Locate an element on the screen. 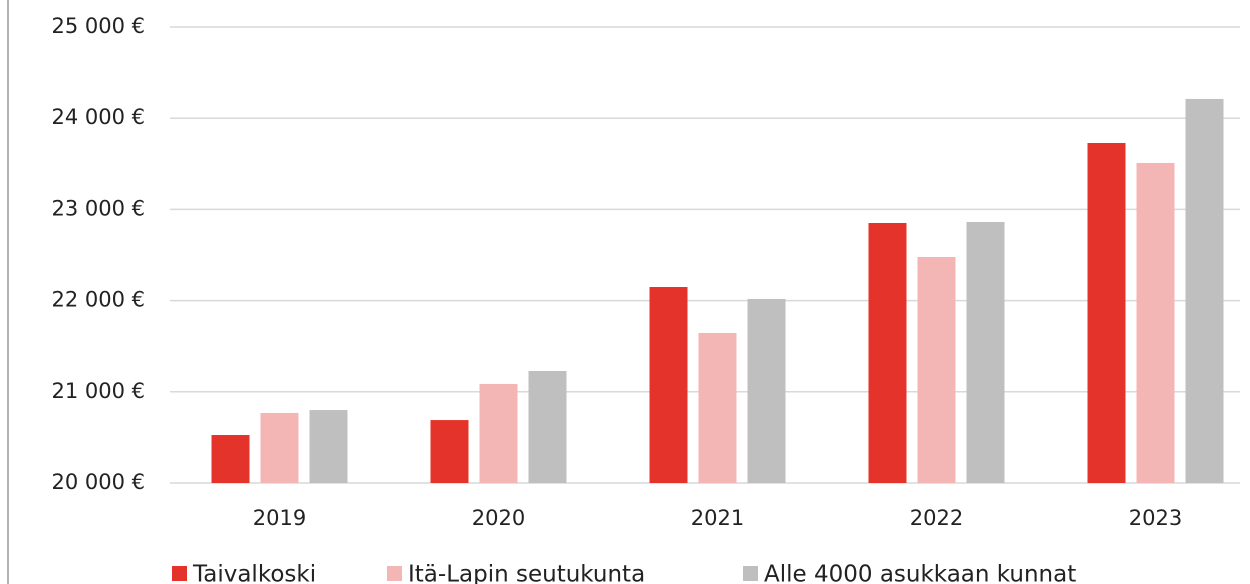 This screenshot has width=1250, height=584. y-tick-label: 20 000 € is located at coordinates (98, 482).